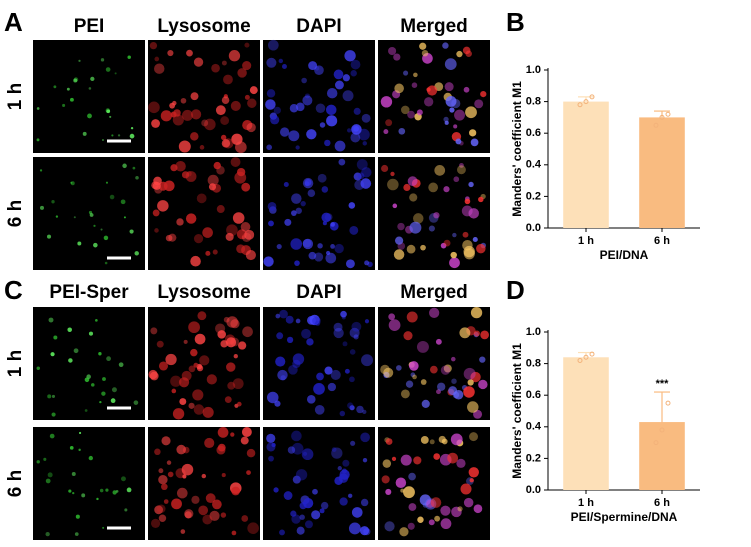  Describe the element at coordinates (662, 241) in the screenshot. I see `x-tick-label: 6 h` at that location.